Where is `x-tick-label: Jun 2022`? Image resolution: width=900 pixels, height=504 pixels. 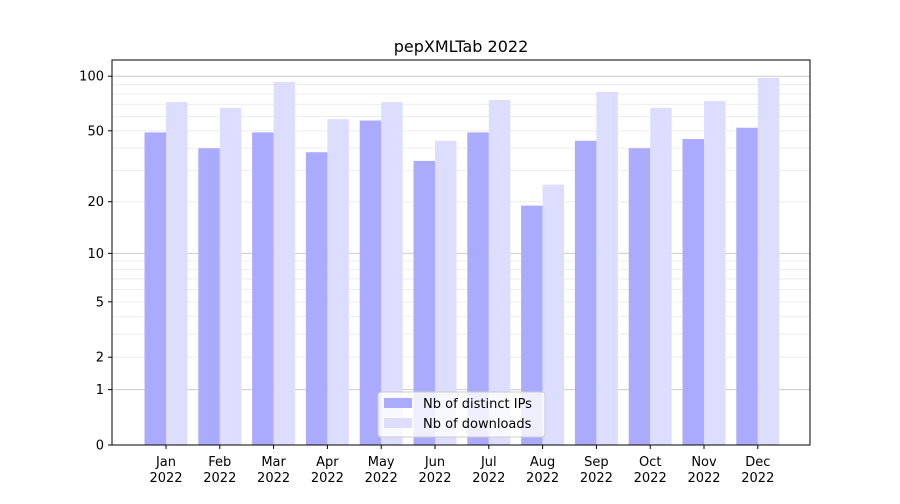
x-tick-label: Jun 2022 is located at coordinates (434, 470).